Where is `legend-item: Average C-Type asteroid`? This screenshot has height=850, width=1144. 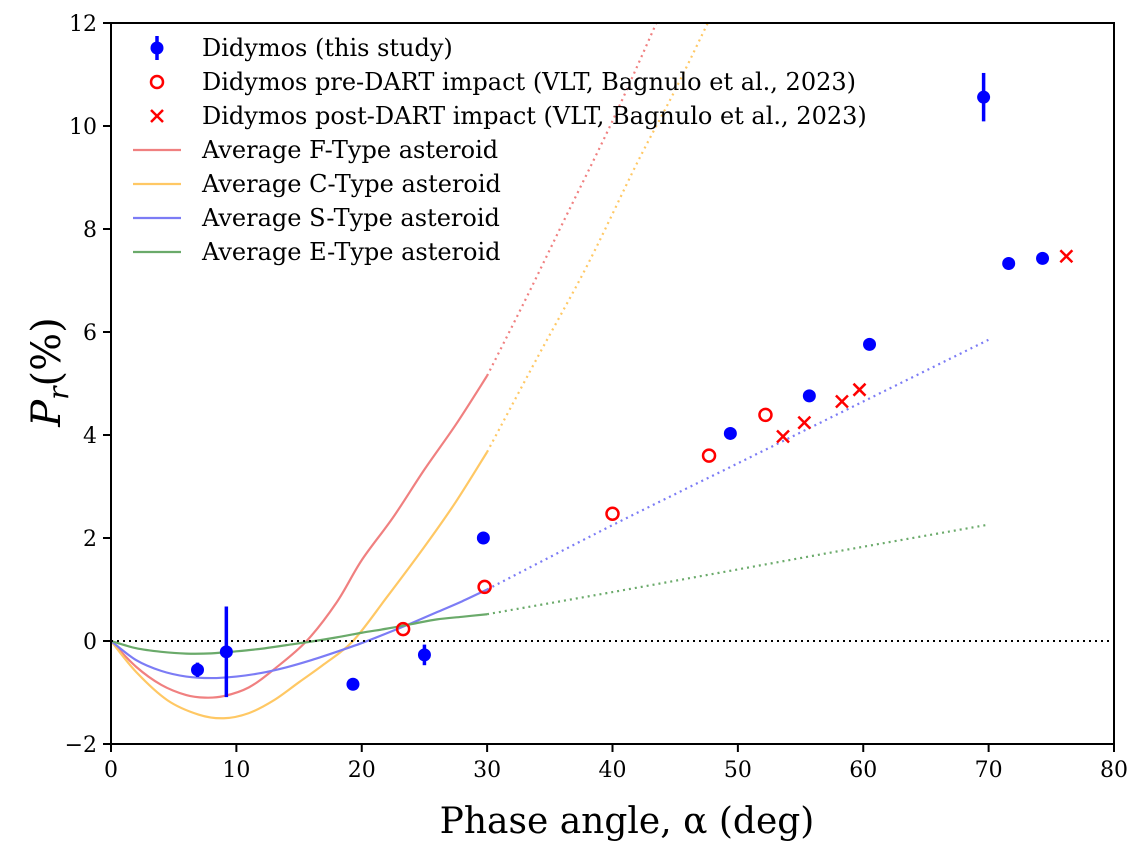 legend-item: Average C-Type asteroid is located at coordinates (317, 184).